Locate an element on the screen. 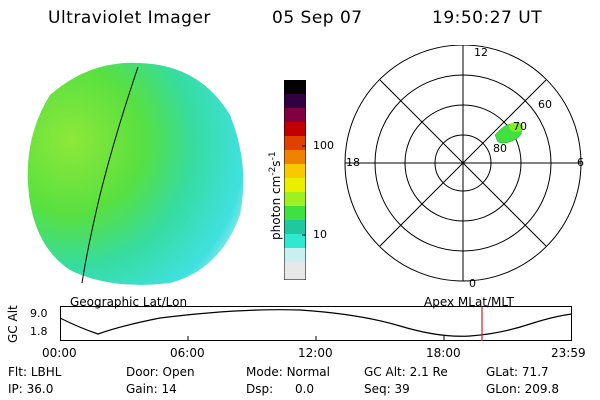  x-tick-1800: 18:00 is located at coordinates (443, 353).